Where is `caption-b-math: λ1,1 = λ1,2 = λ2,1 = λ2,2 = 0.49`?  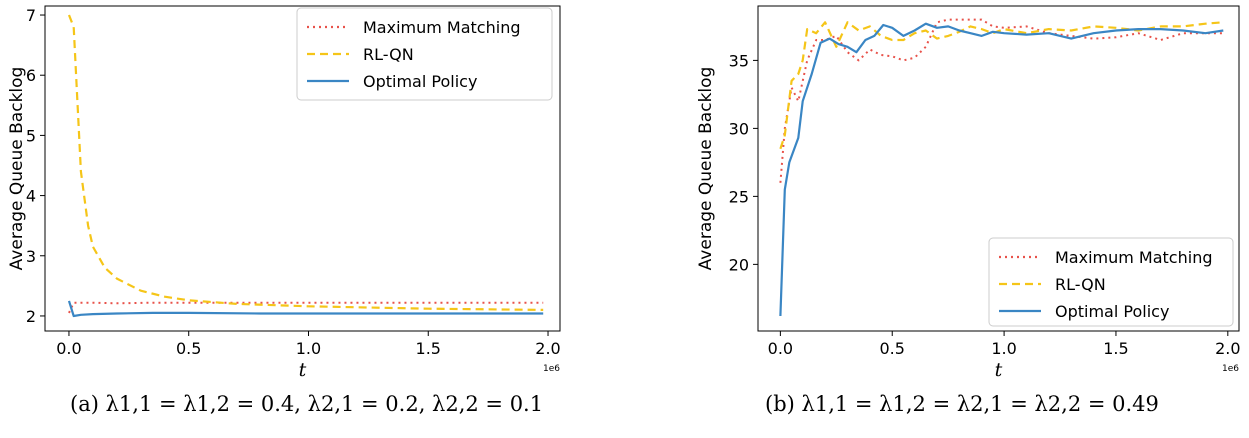
caption-b-math: λ1,1 = λ1,2 = λ2,1 = λ2,2 = 0.49 is located at coordinates (980, 404).